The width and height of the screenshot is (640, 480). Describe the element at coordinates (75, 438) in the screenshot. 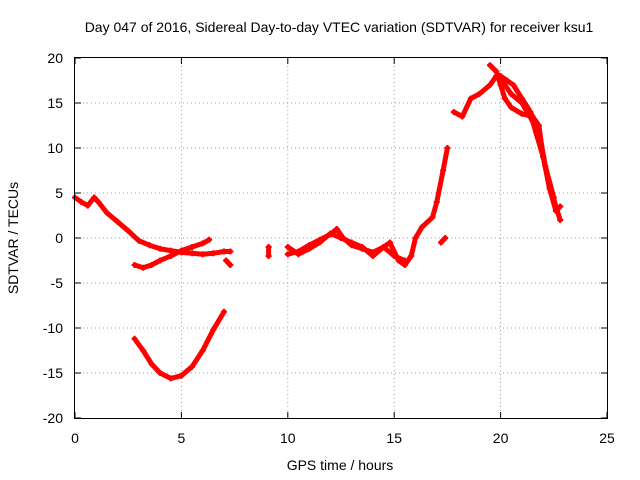

I see `x-tick-label: 0` at that location.